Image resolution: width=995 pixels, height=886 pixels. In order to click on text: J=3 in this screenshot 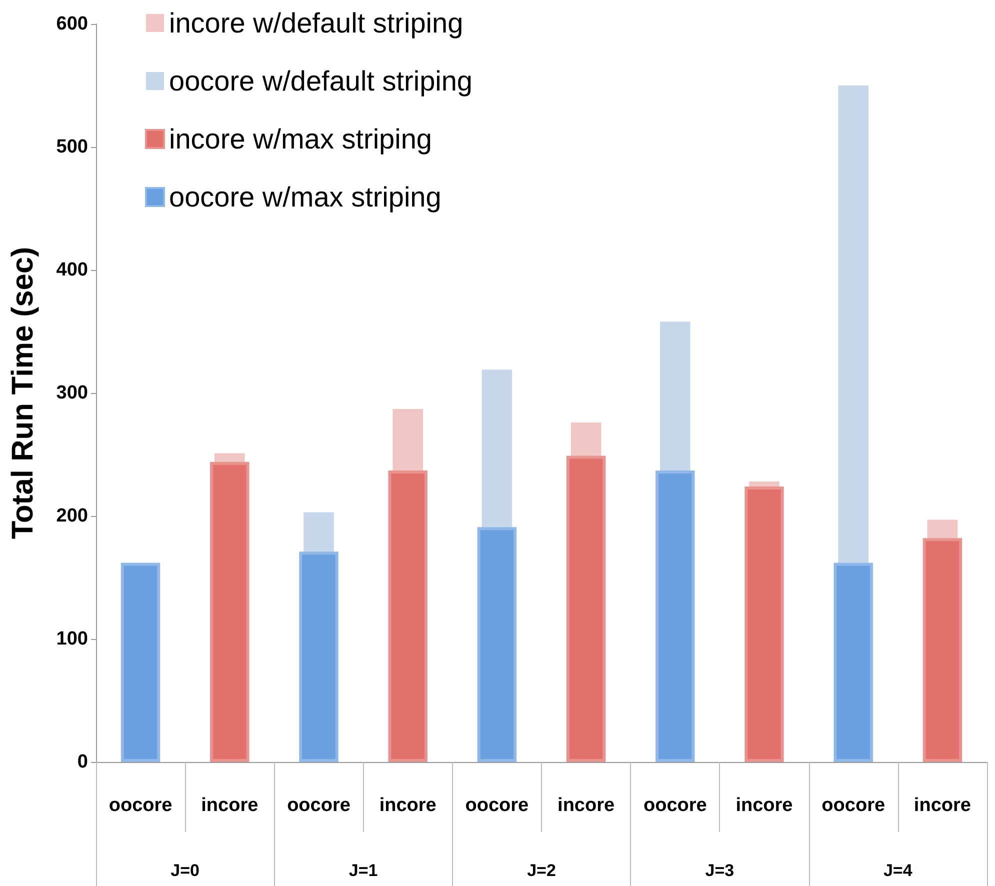, I will do `click(719, 870)`.